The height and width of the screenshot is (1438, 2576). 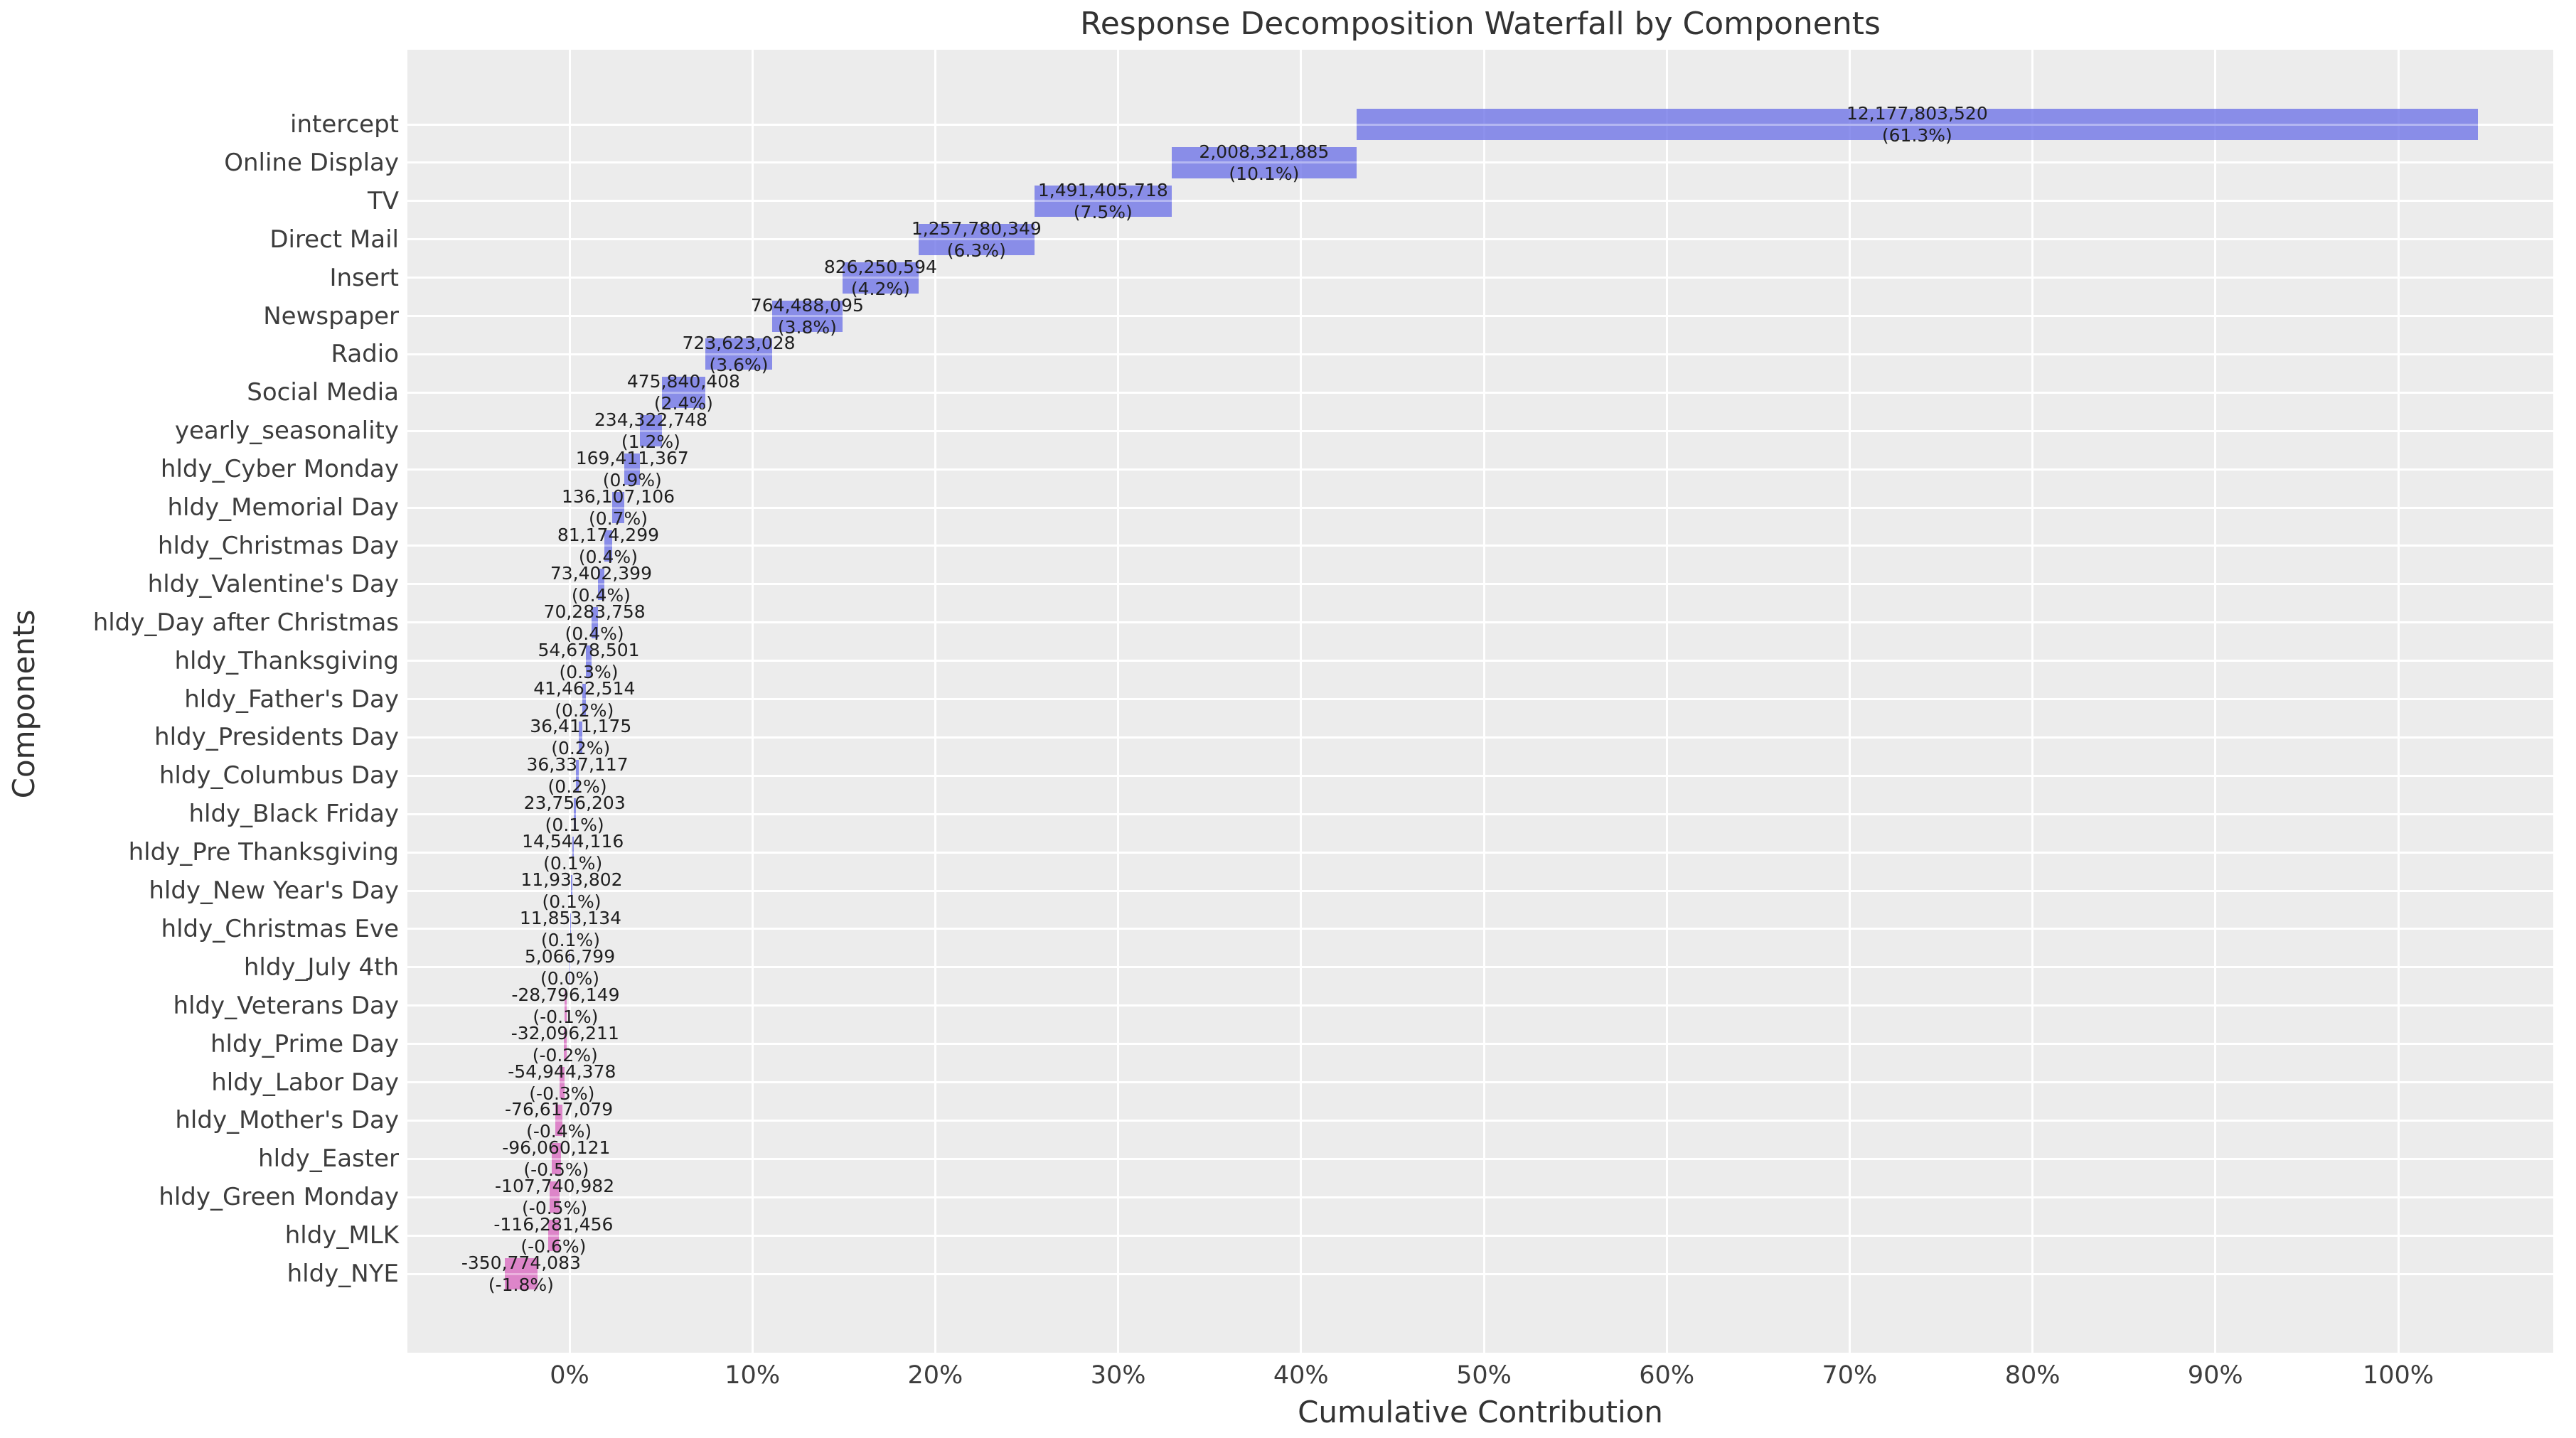 I want to click on bar-percent-text: (-0.4%), so click(x=559, y=1131).